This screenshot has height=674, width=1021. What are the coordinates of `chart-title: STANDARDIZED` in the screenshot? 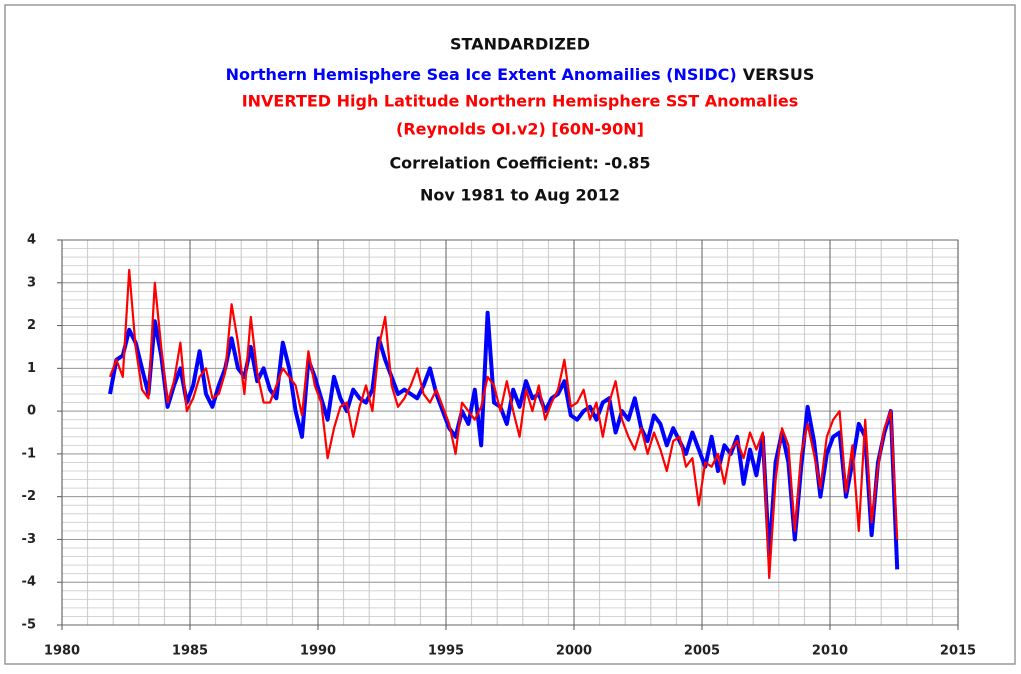 It's located at (520, 44).